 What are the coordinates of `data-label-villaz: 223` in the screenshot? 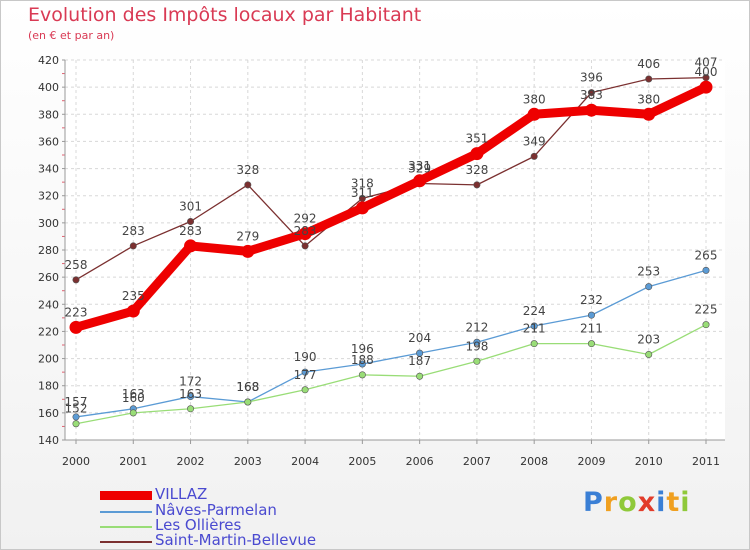 It's located at (76, 312).